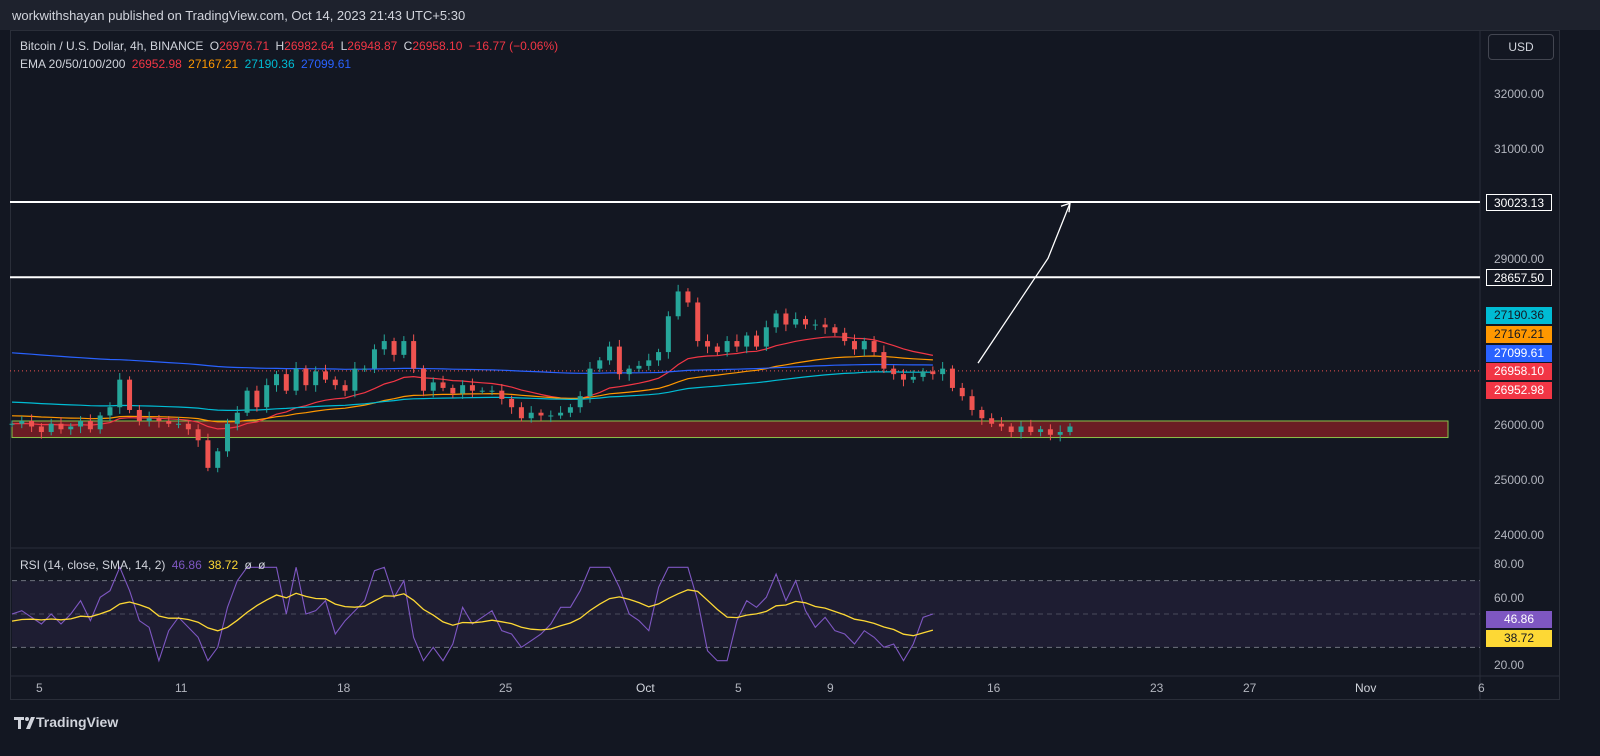  Describe the element at coordinates (309, 46) in the screenshot. I see `high-value: 26982.64` at that location.